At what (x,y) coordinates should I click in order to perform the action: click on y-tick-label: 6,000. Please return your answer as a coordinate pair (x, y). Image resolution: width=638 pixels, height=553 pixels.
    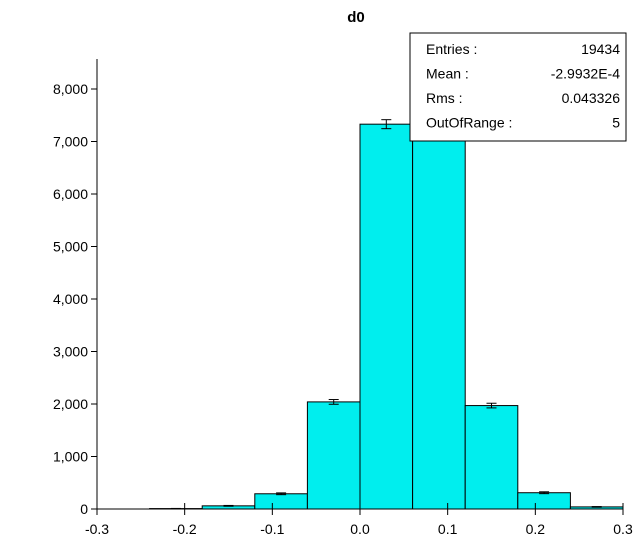
    Looking at the image, I should click on (70, 194).